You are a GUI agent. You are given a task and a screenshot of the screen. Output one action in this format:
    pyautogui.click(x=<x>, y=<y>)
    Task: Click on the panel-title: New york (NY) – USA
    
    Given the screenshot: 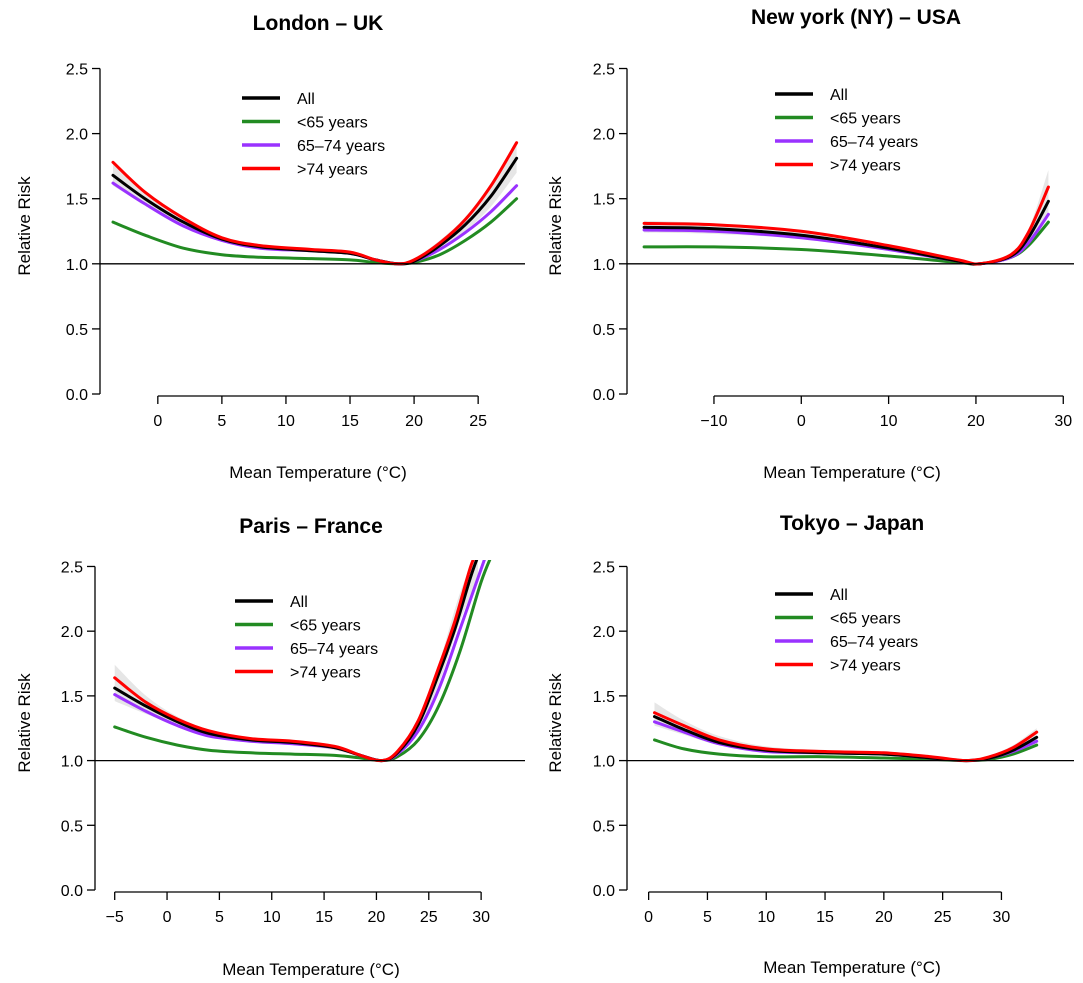 What is the action you would take?
    pyautogui.click(x=856, y=17)
    